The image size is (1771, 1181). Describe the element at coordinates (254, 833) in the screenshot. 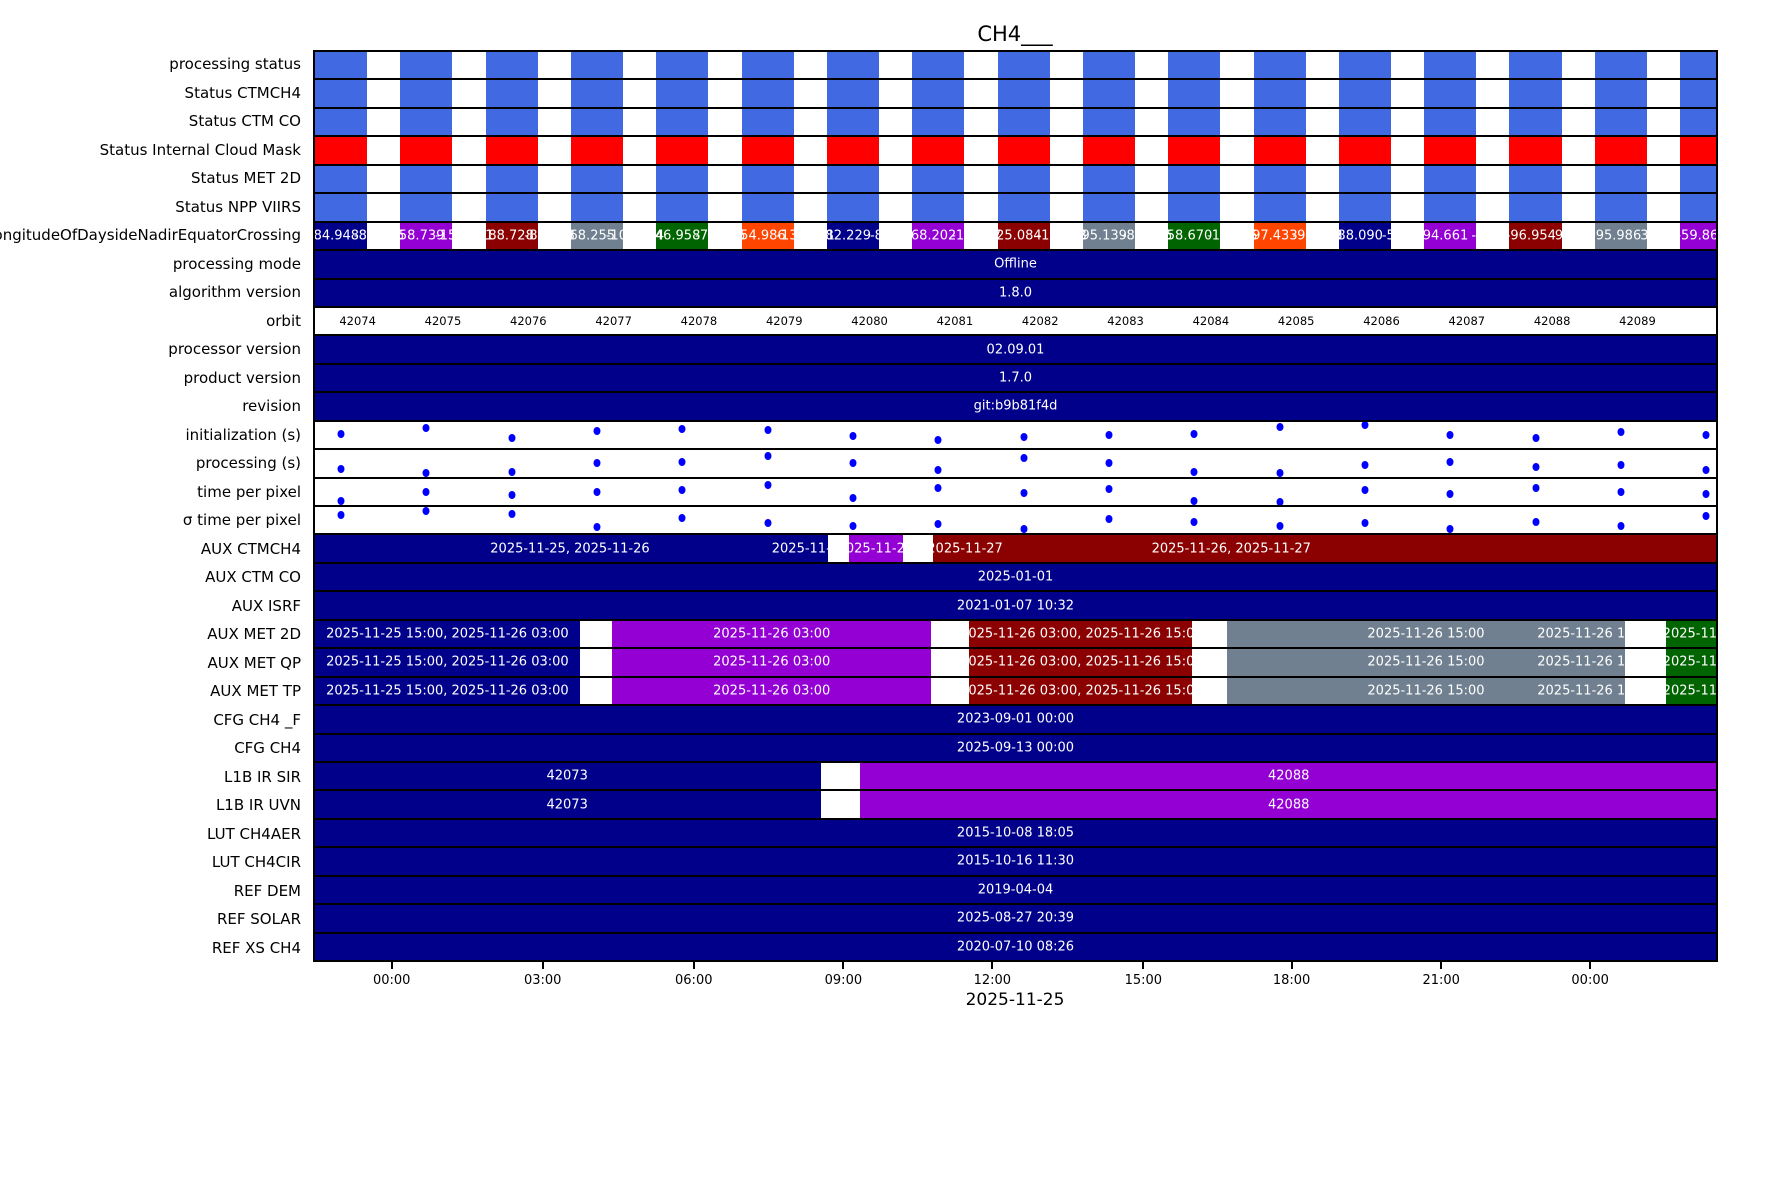

I see `row-label-lut-ch4aer: LUT CH4AER` at that location.